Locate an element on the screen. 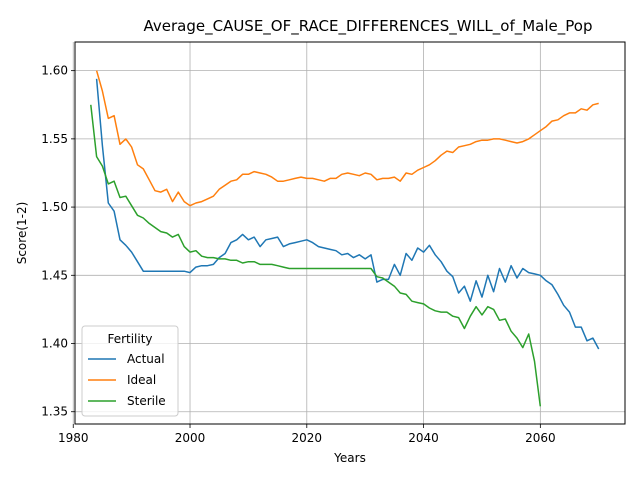 This screenshot has width=640, height=480. y-tick-label: 1.40 is located at coordinates (54, 344).